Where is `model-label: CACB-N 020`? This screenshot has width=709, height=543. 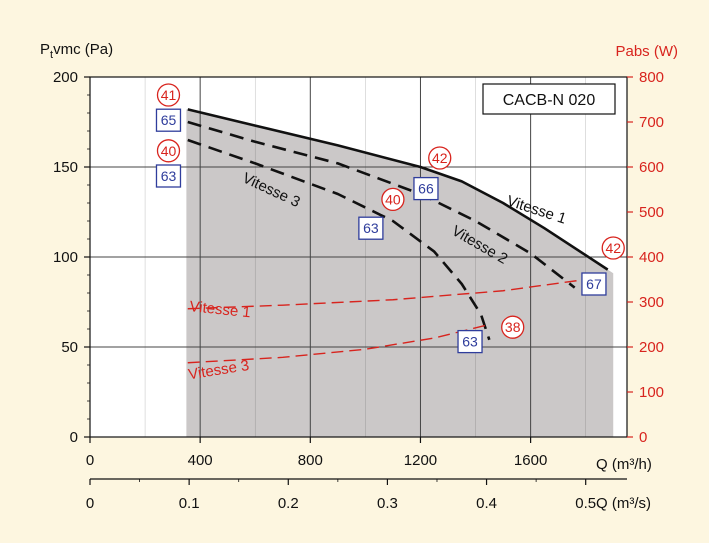 model-label: CACB-N 020 is located at coordinates (549, 100).